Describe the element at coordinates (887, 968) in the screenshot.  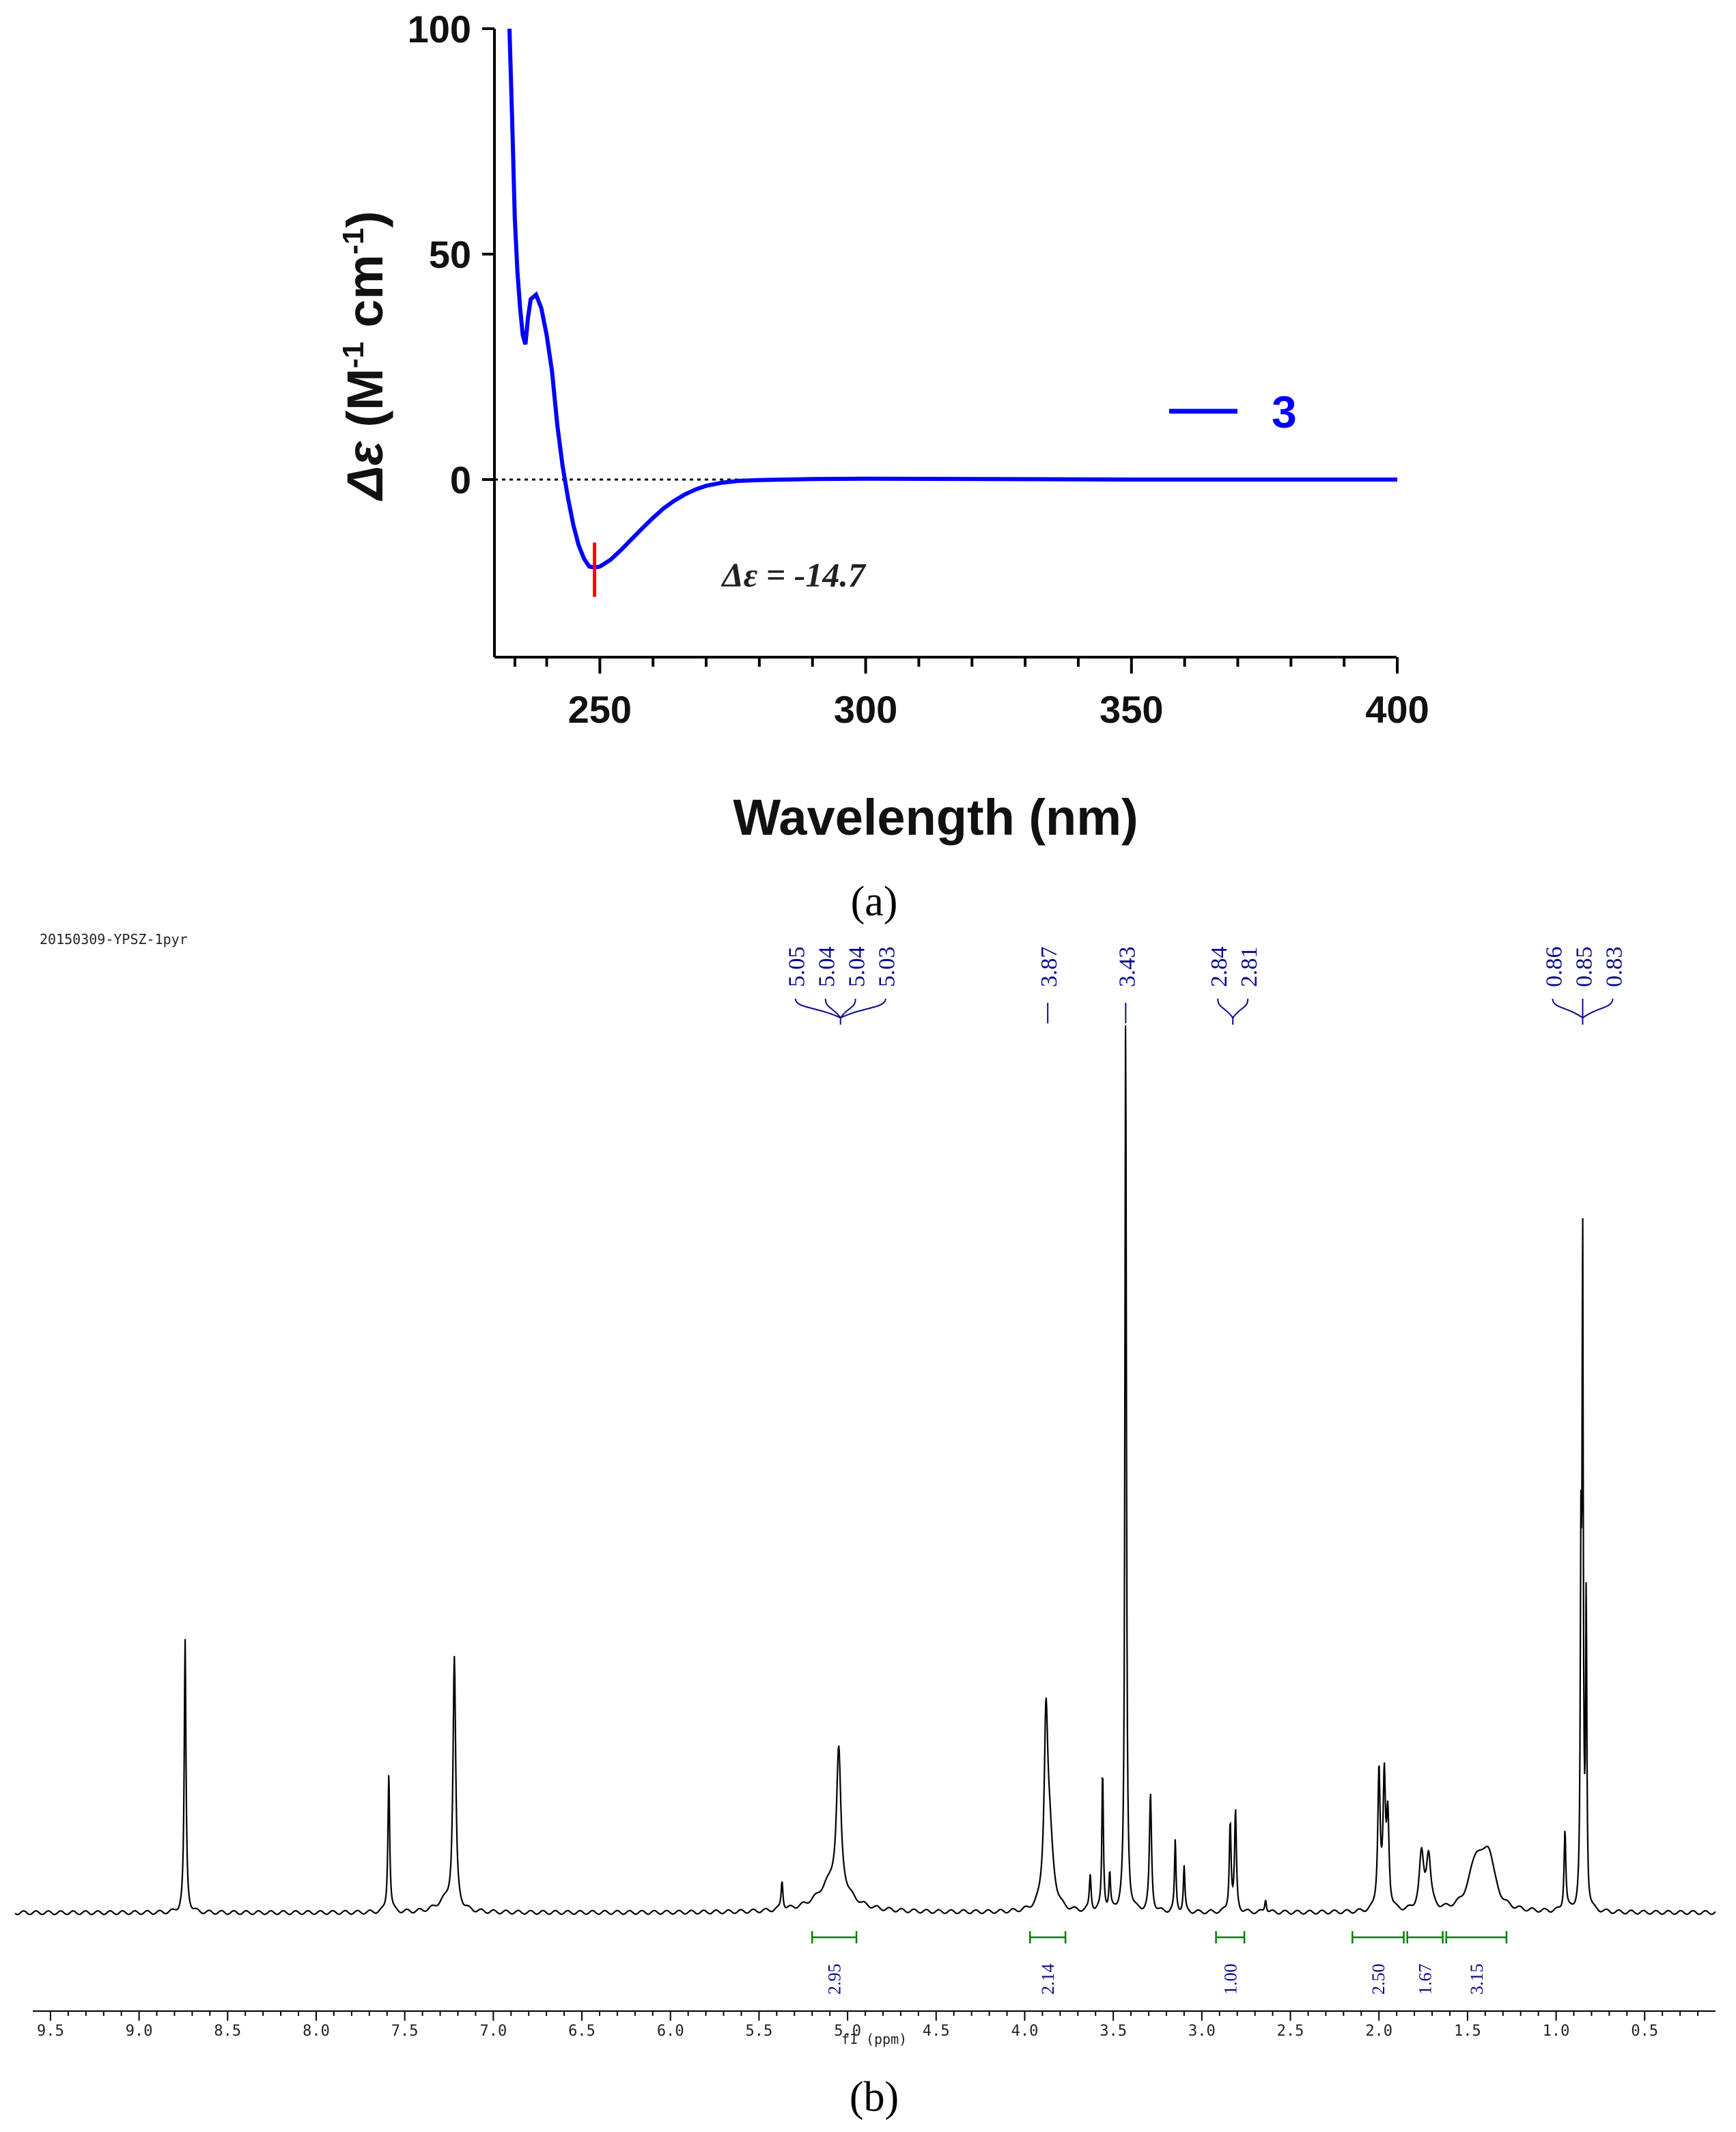
I see `nmr-peak-label: 5.03` at that location.